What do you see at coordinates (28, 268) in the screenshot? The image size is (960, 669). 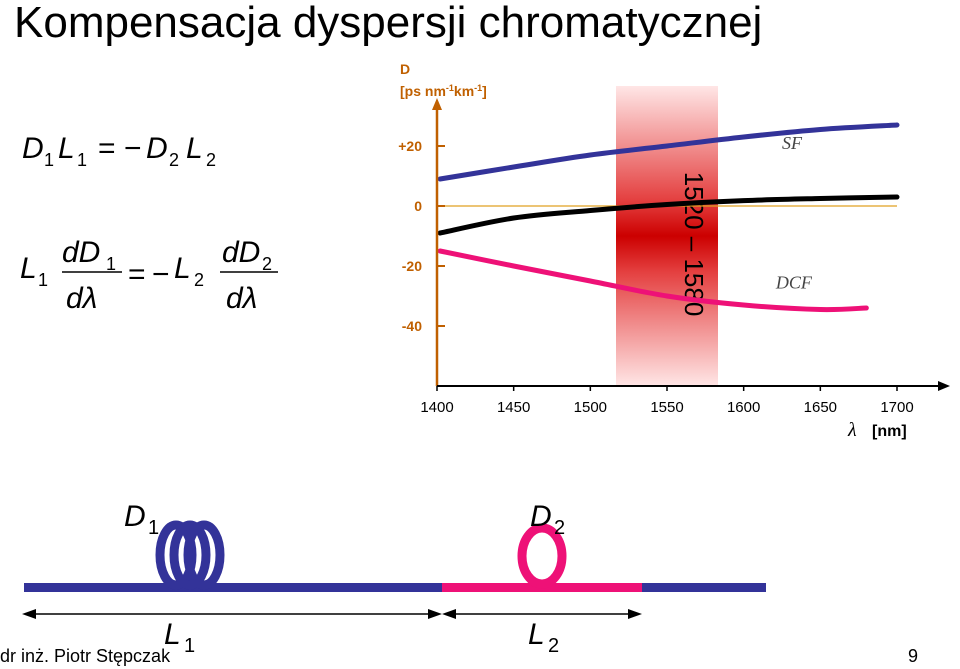 I see `eq2-l1: L` at bounding box center [28, 268].